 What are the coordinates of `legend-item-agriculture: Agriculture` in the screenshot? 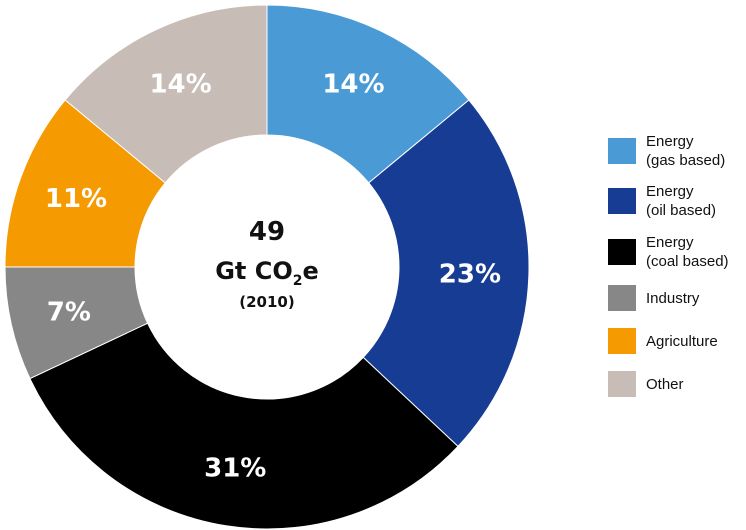 It's located at (663, 341).